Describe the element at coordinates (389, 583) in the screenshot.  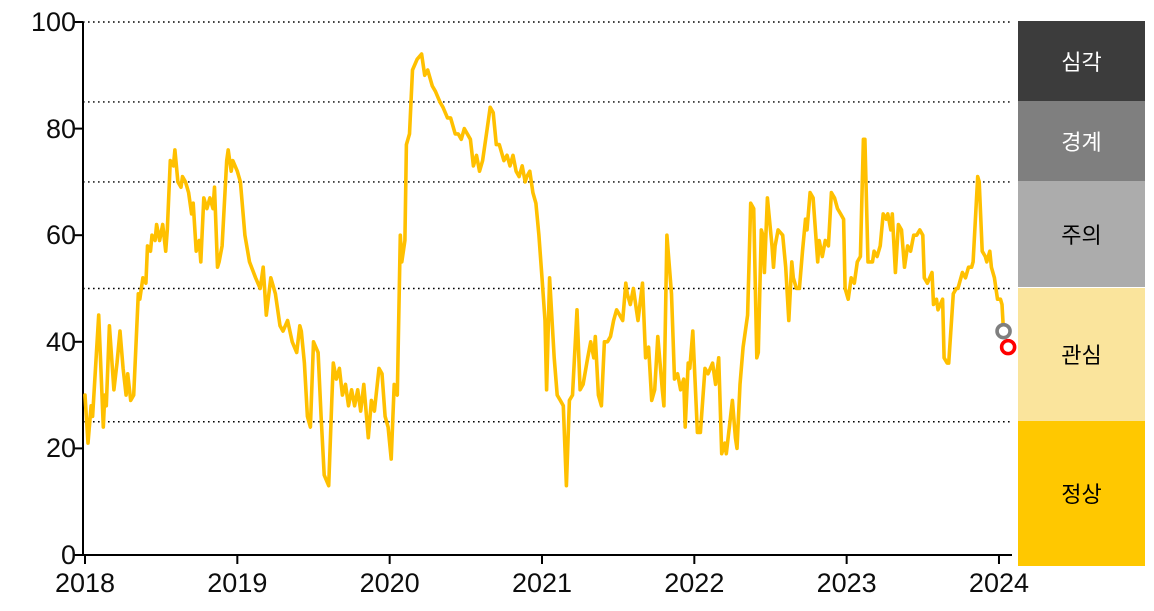
I see `x-axis-label-2020: 2020` at that location.